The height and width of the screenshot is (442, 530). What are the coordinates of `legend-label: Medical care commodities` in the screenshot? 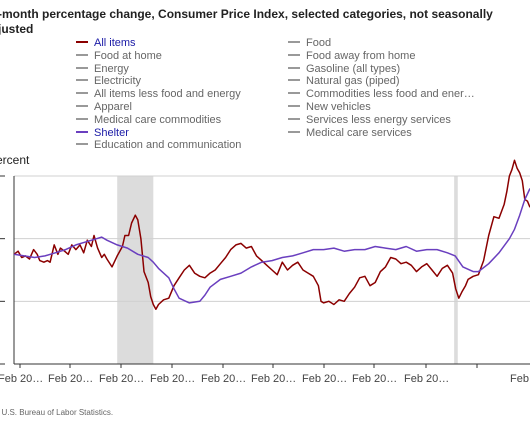 It's located at (158, 119).